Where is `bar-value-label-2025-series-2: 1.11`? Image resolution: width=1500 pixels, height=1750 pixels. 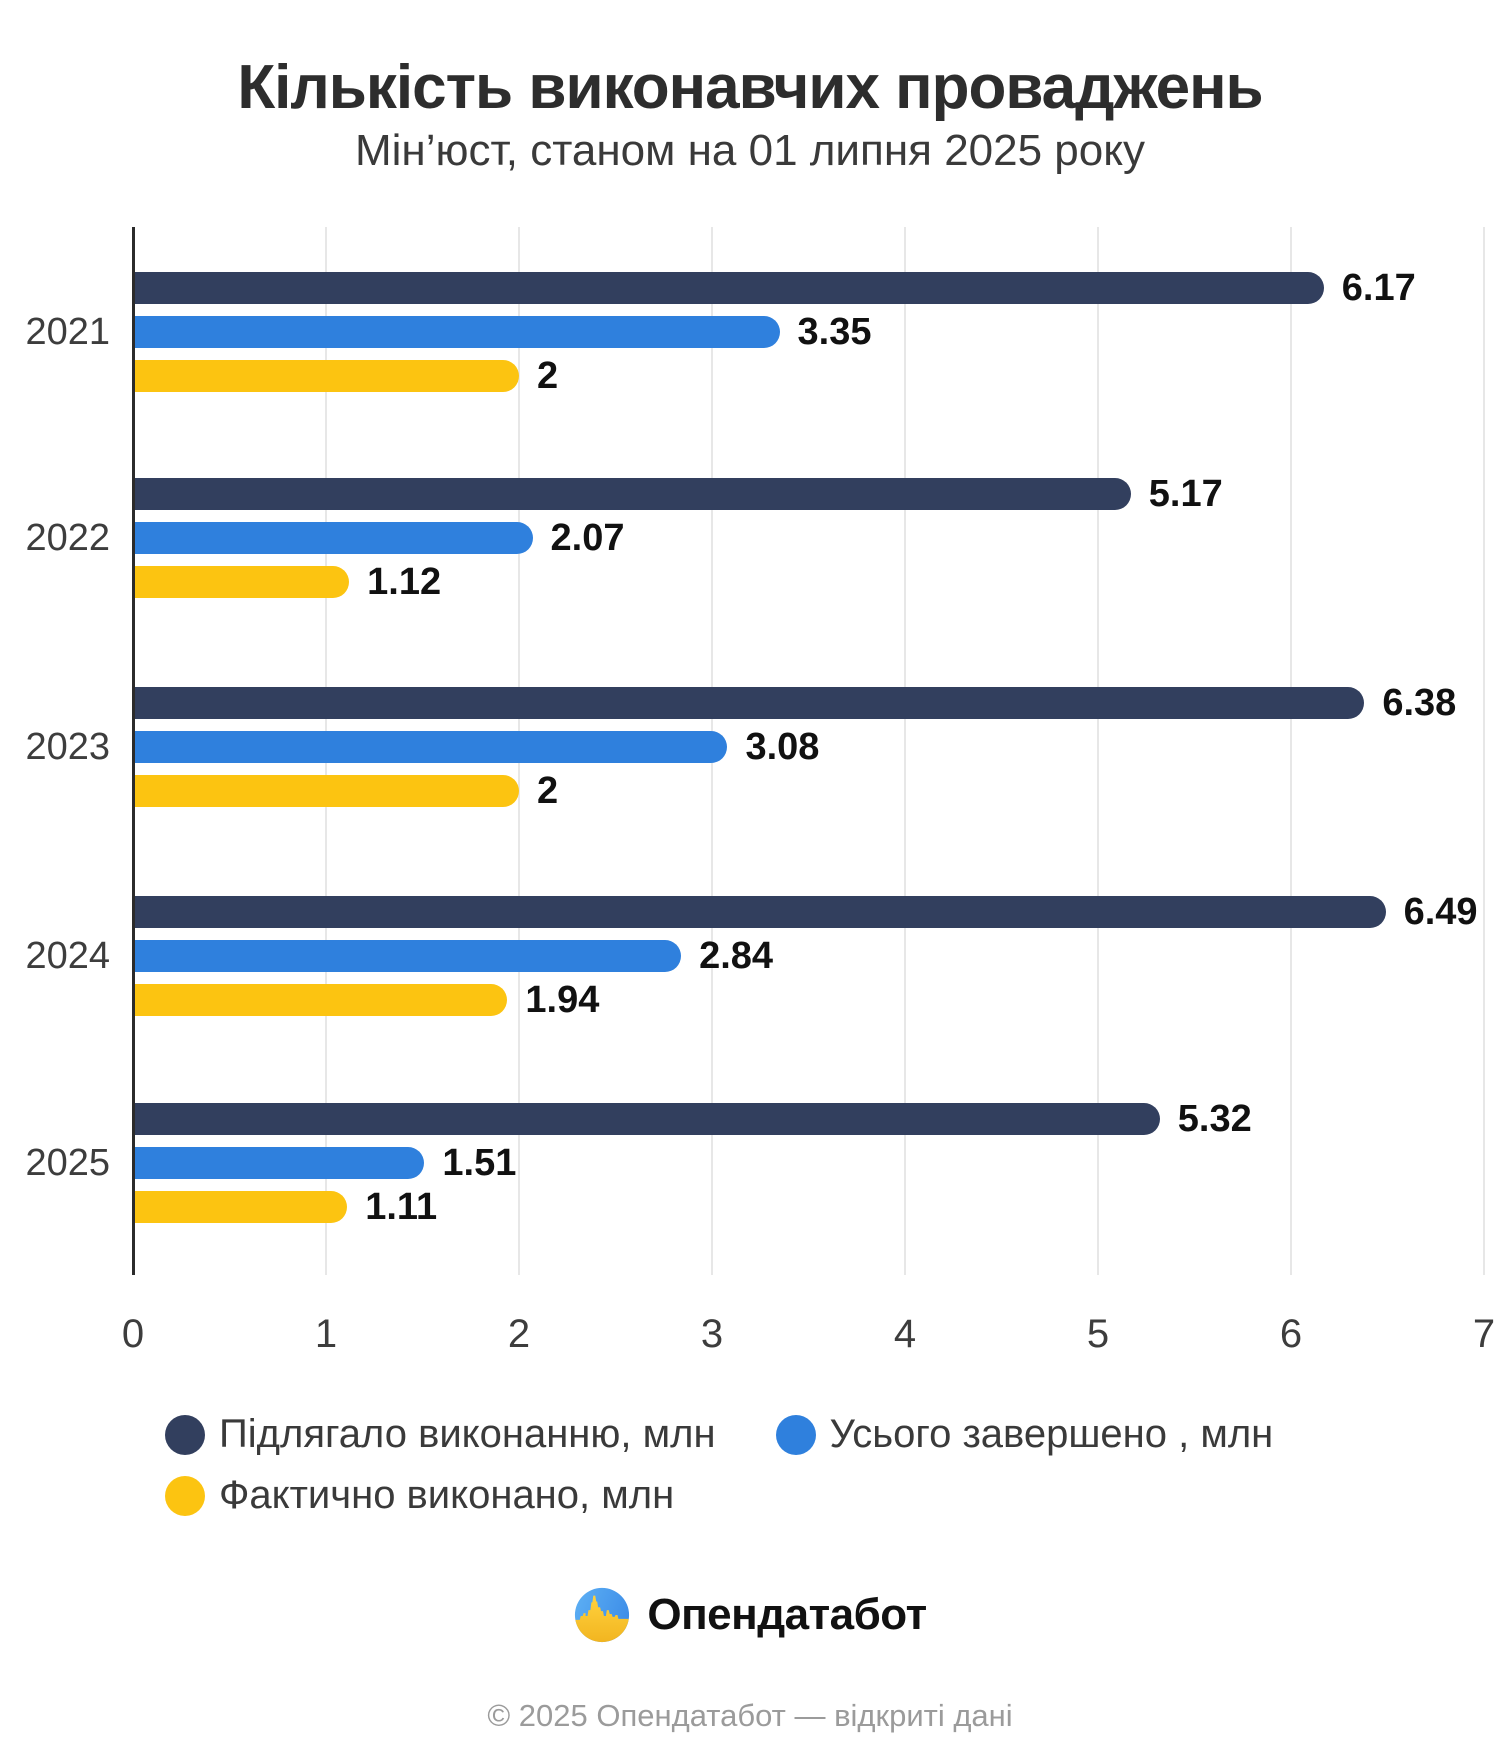 bar-value-label-2025-series-2: 1.11 is located at coordinates (401, 1207).